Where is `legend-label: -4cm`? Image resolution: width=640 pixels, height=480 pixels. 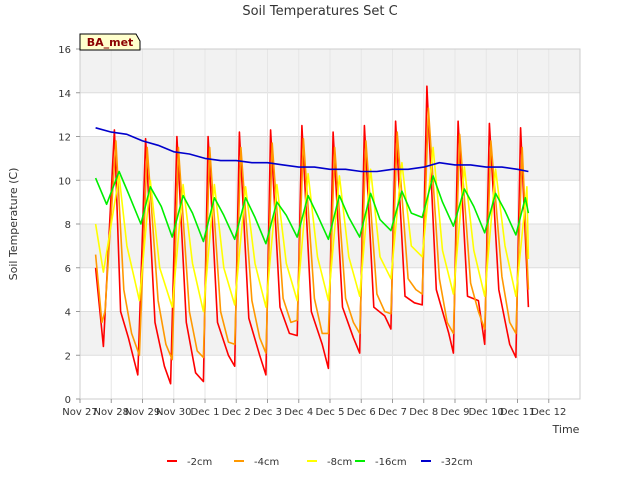 legend-label: -4cm is located at coordinates (266, 462).